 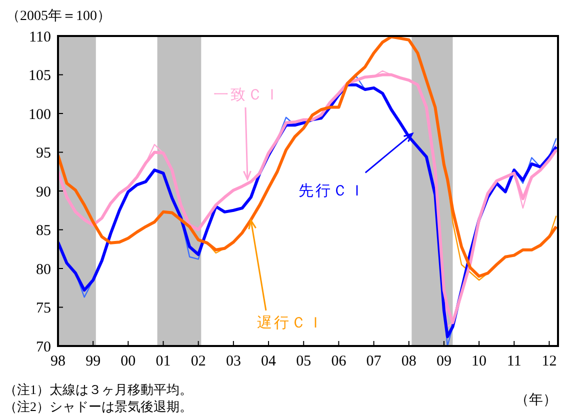 I want to click on y-tick-label: 70, so click(x=43, y=347).